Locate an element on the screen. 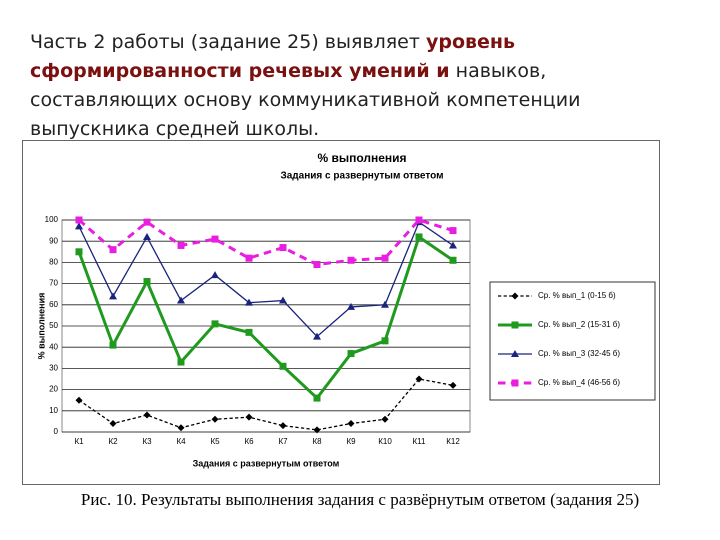 The width and height of the screenshot is (720, 540). legend-label: Ср. % вып_3 (32-45 б) is located at coordinates (579, 353).